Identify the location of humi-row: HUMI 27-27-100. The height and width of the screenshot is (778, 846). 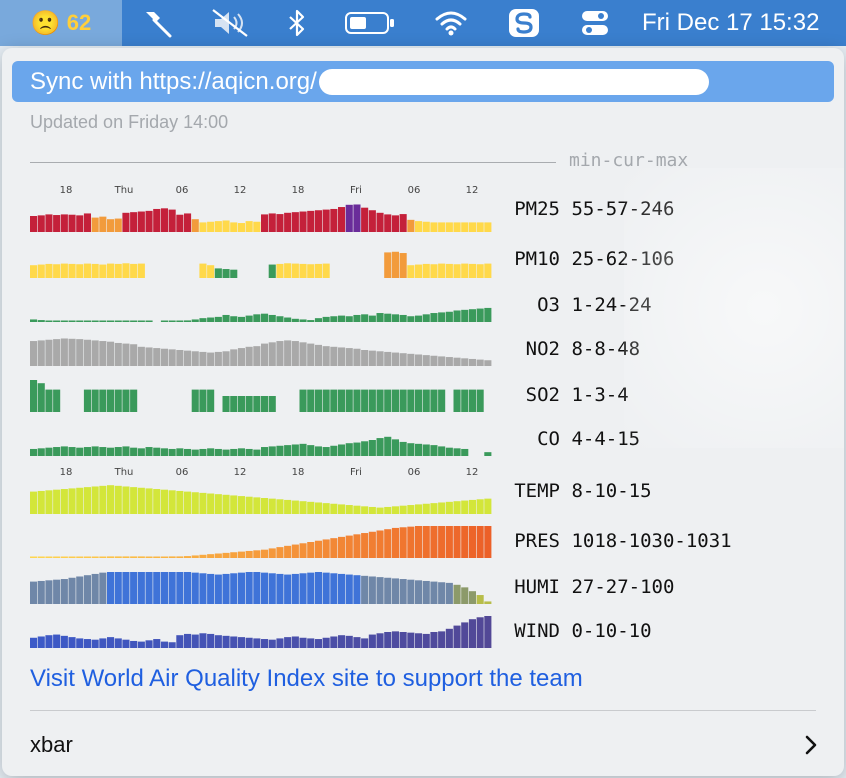
(652, 589).